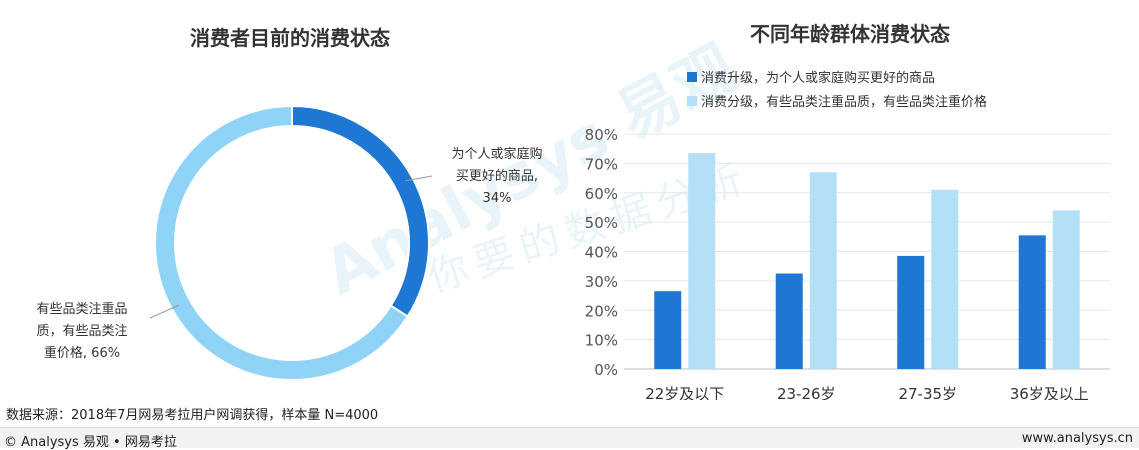  I want to click on x-tick-label: 36岁及以上, so click(1049, 392).